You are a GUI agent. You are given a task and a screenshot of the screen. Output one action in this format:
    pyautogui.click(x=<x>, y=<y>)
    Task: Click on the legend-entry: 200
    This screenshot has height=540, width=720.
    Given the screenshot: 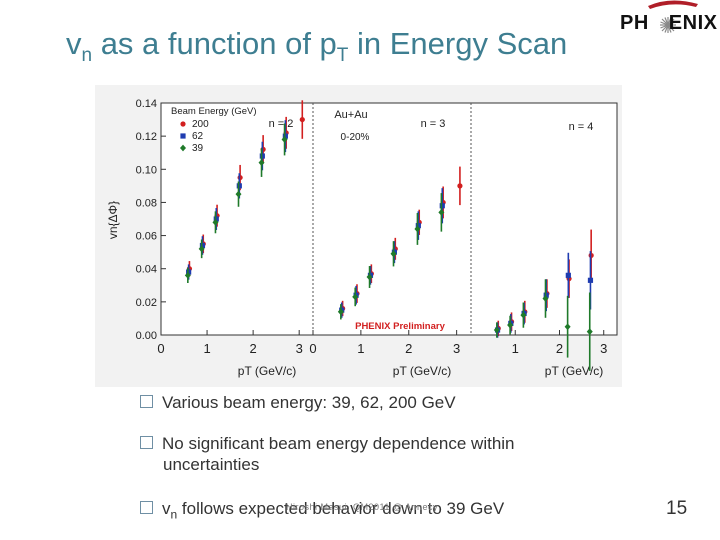 What is the action you would take?
    pyautogui.click(x=200, y=124)
    